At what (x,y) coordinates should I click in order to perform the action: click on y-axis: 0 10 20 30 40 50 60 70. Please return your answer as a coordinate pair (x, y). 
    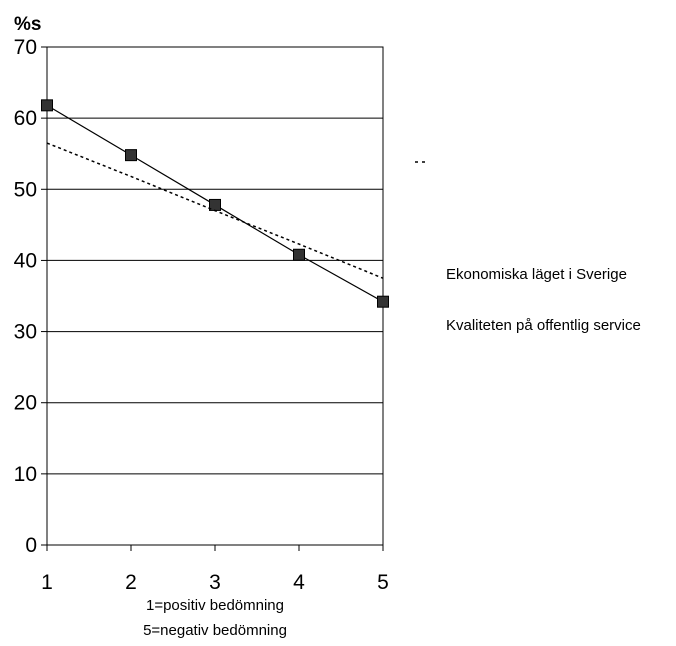
    Looking at the image, I should click on (30, 296).